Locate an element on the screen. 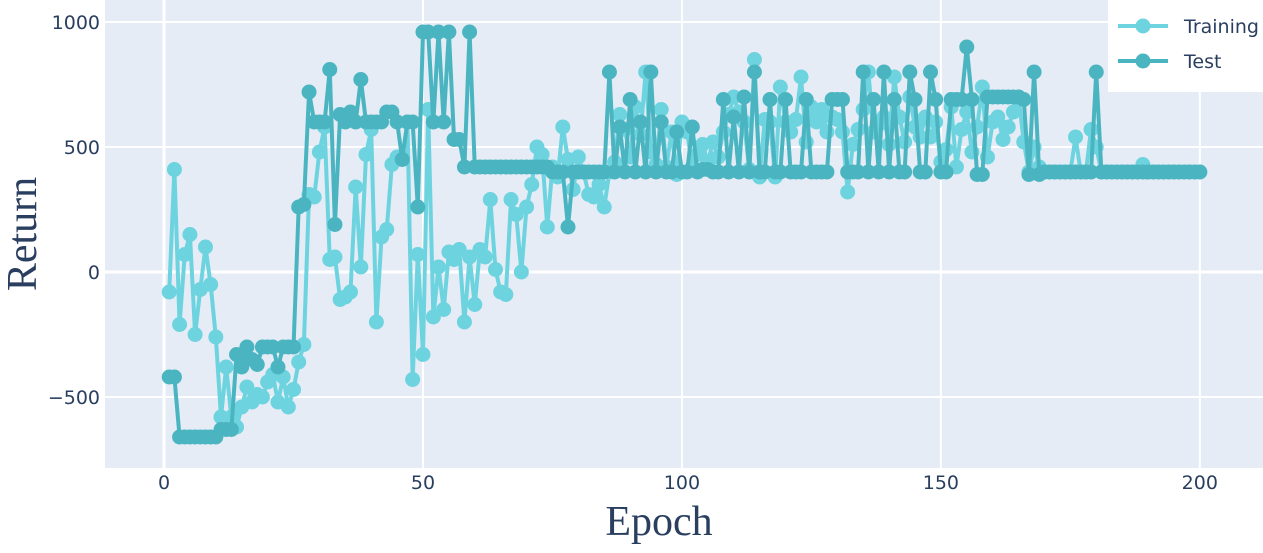 The width and height of the screenshot is (1263, 553). y-tick-label: 500 is located at coordinates (82, 148).